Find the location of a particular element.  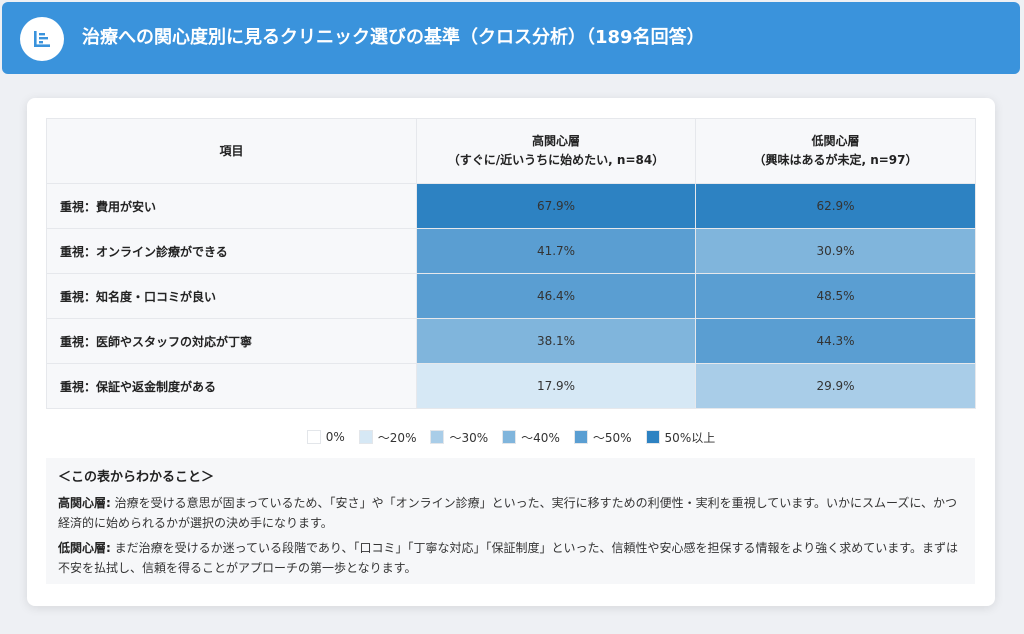

page-header: 治療への関心度別に見るクリニック選びの基準（クロス分析）（189名回答） is located at coordinates (511, 38).